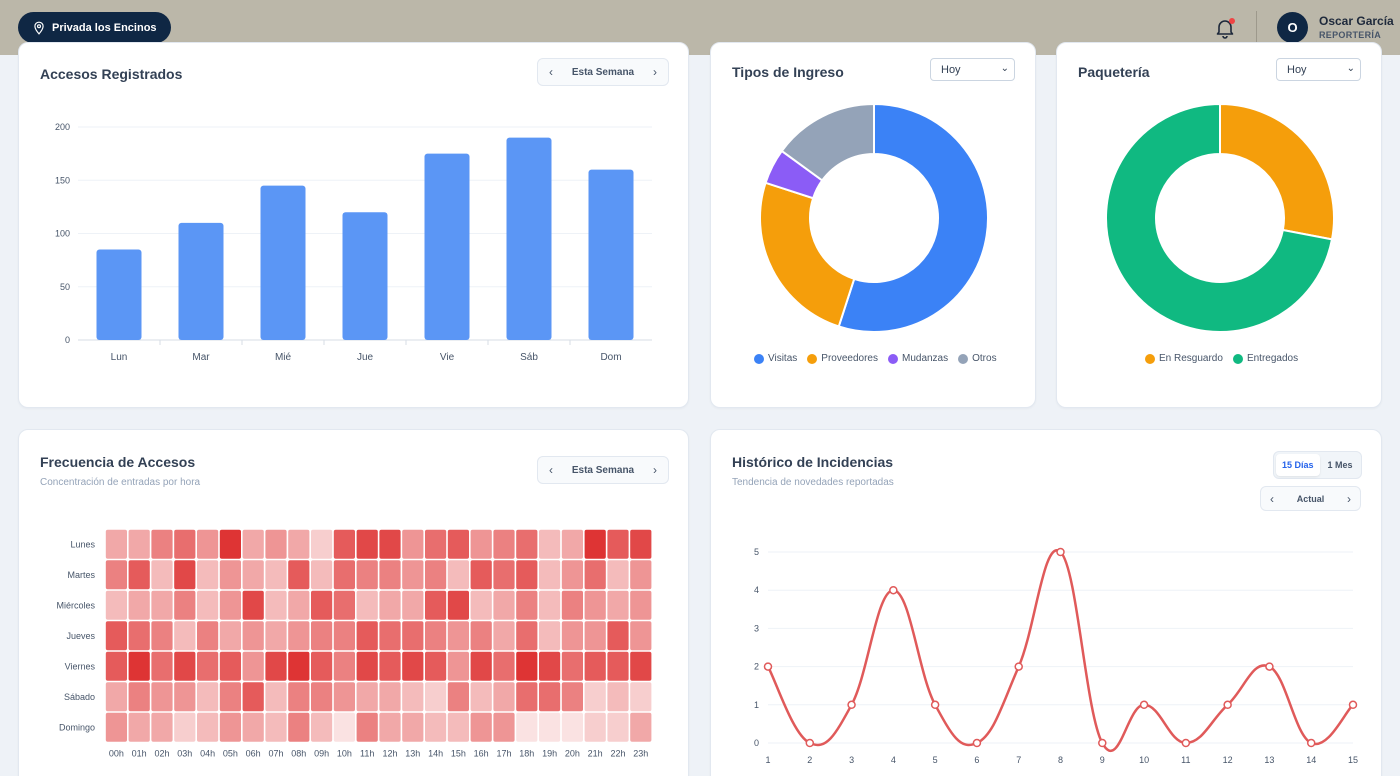 This screenshot has height=776, width=1400. Describe the element at coordinates (1292, 27) in the screenshot. I see `avatar: O` at that location.